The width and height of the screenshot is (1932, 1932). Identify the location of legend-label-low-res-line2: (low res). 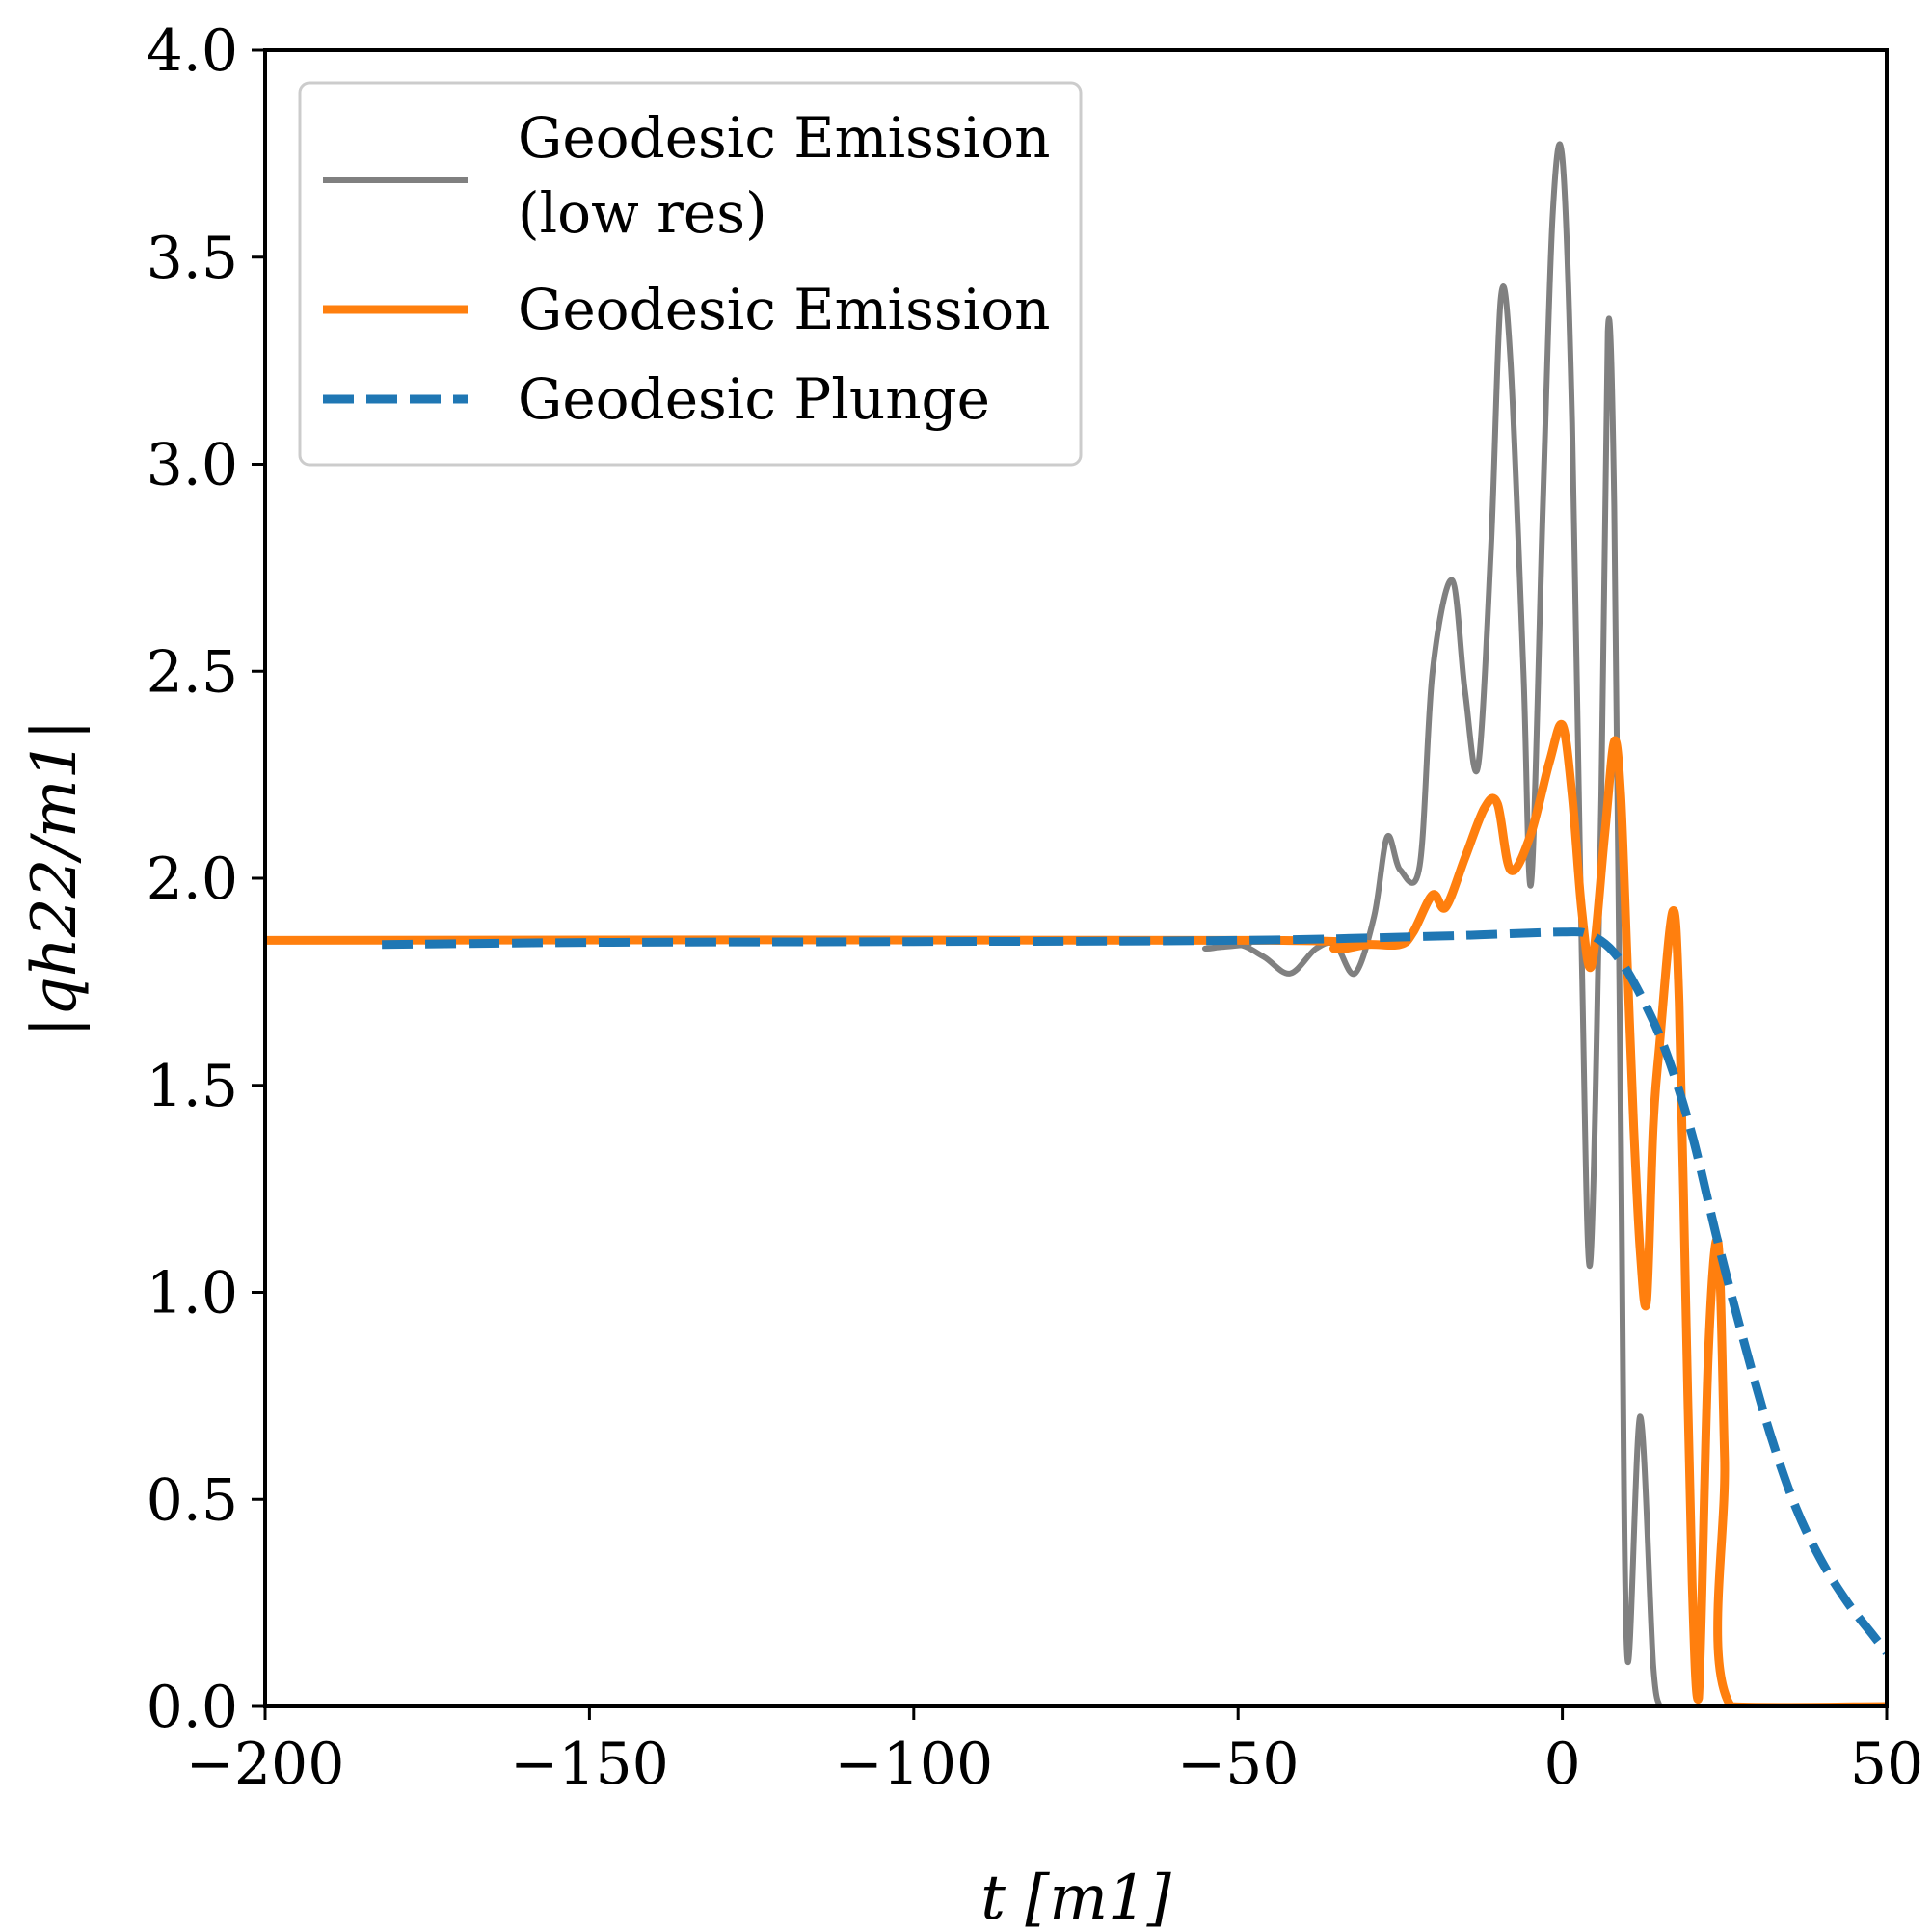
(643, 213).